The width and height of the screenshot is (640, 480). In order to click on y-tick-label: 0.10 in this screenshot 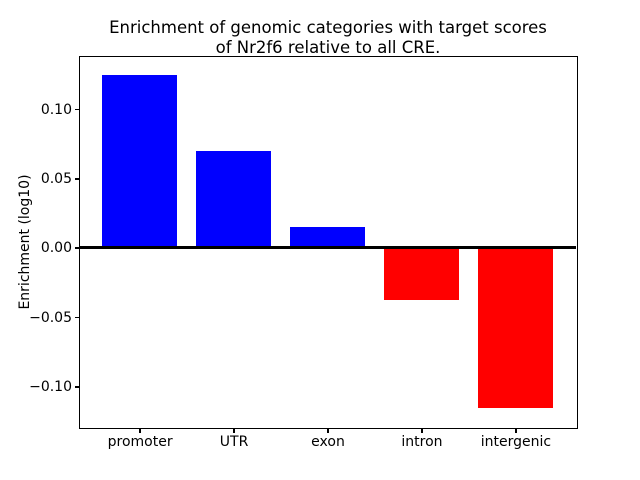, I will do `click(56, 109)`.